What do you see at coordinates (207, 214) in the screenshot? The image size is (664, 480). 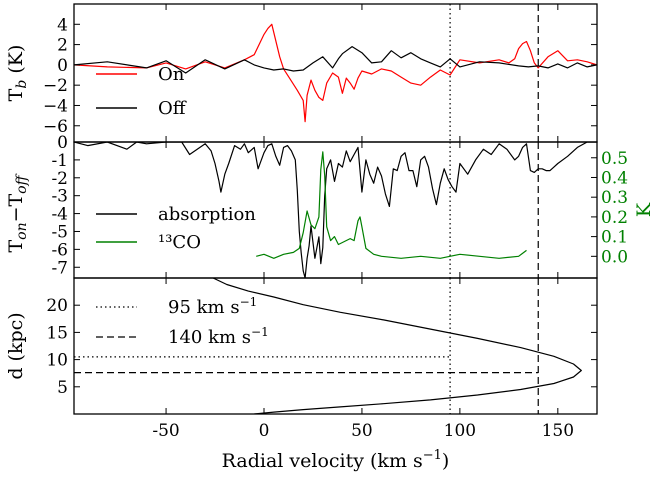 I see `legend-label-absorption: absorption` at bounding box center [207, 214].